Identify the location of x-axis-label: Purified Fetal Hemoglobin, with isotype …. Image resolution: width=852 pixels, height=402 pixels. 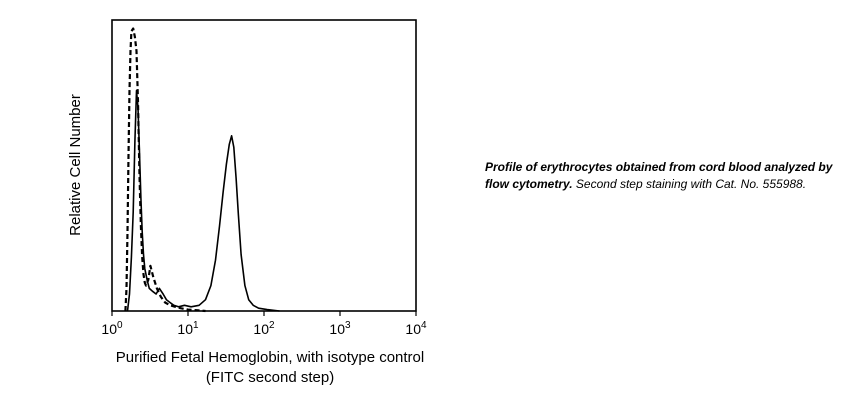
(270, 368).